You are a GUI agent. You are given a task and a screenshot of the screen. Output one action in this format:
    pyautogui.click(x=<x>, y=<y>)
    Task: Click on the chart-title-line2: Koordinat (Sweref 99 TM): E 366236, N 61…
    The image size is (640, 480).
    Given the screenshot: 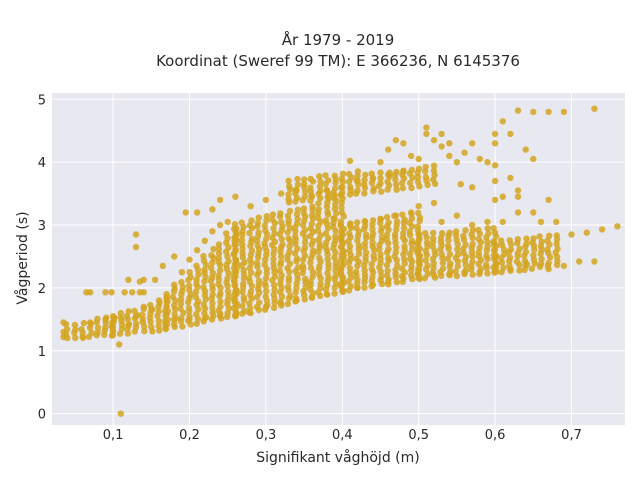 What is the action you would take?
    pyautogui.click(x=338, y=61)
    